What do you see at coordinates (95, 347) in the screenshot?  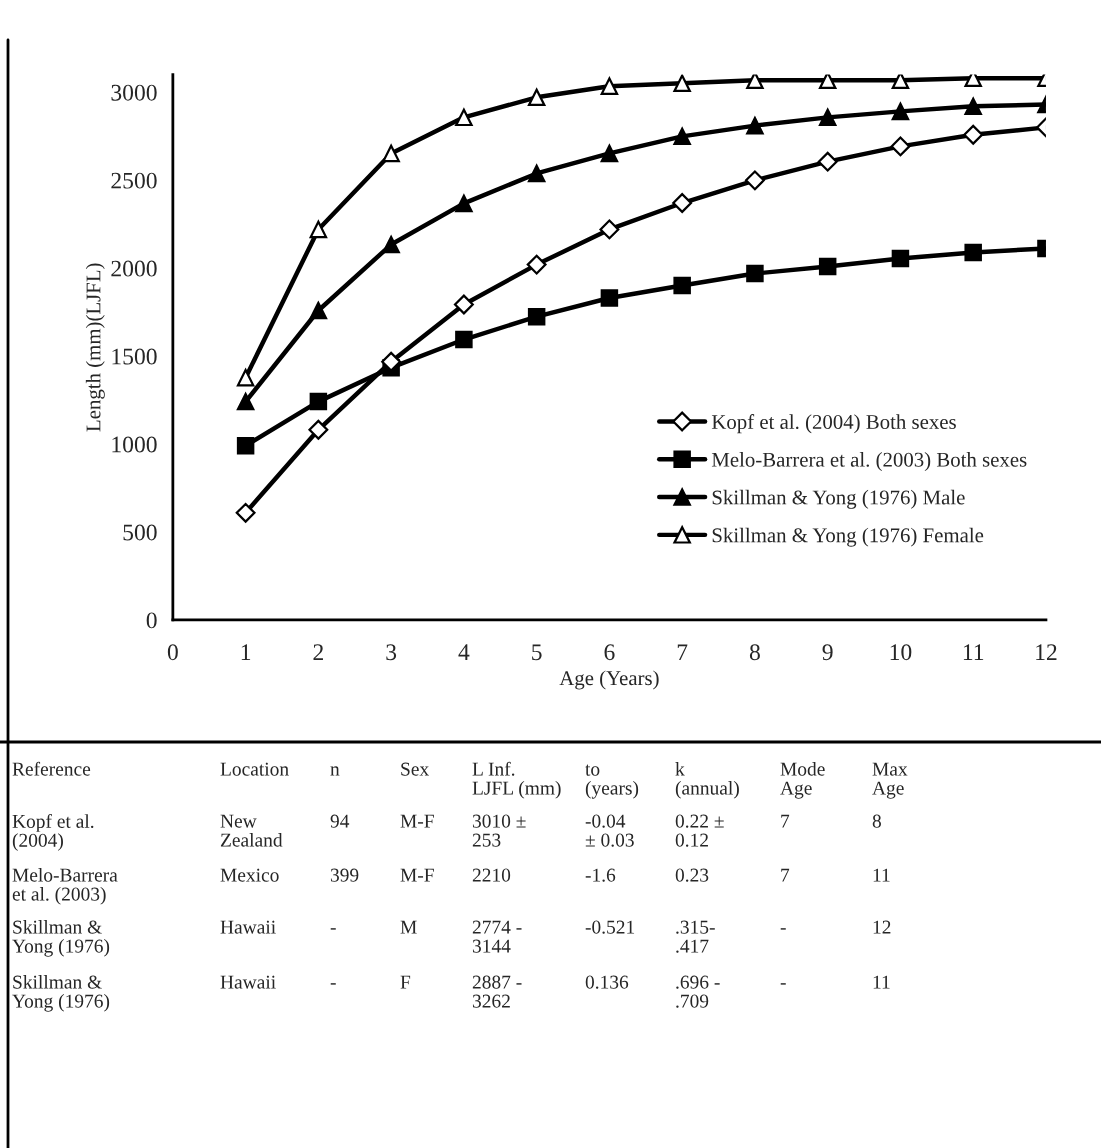 I see `y-axis-title: Length (mm)(LJFL)` at bounding box center [95, 347].